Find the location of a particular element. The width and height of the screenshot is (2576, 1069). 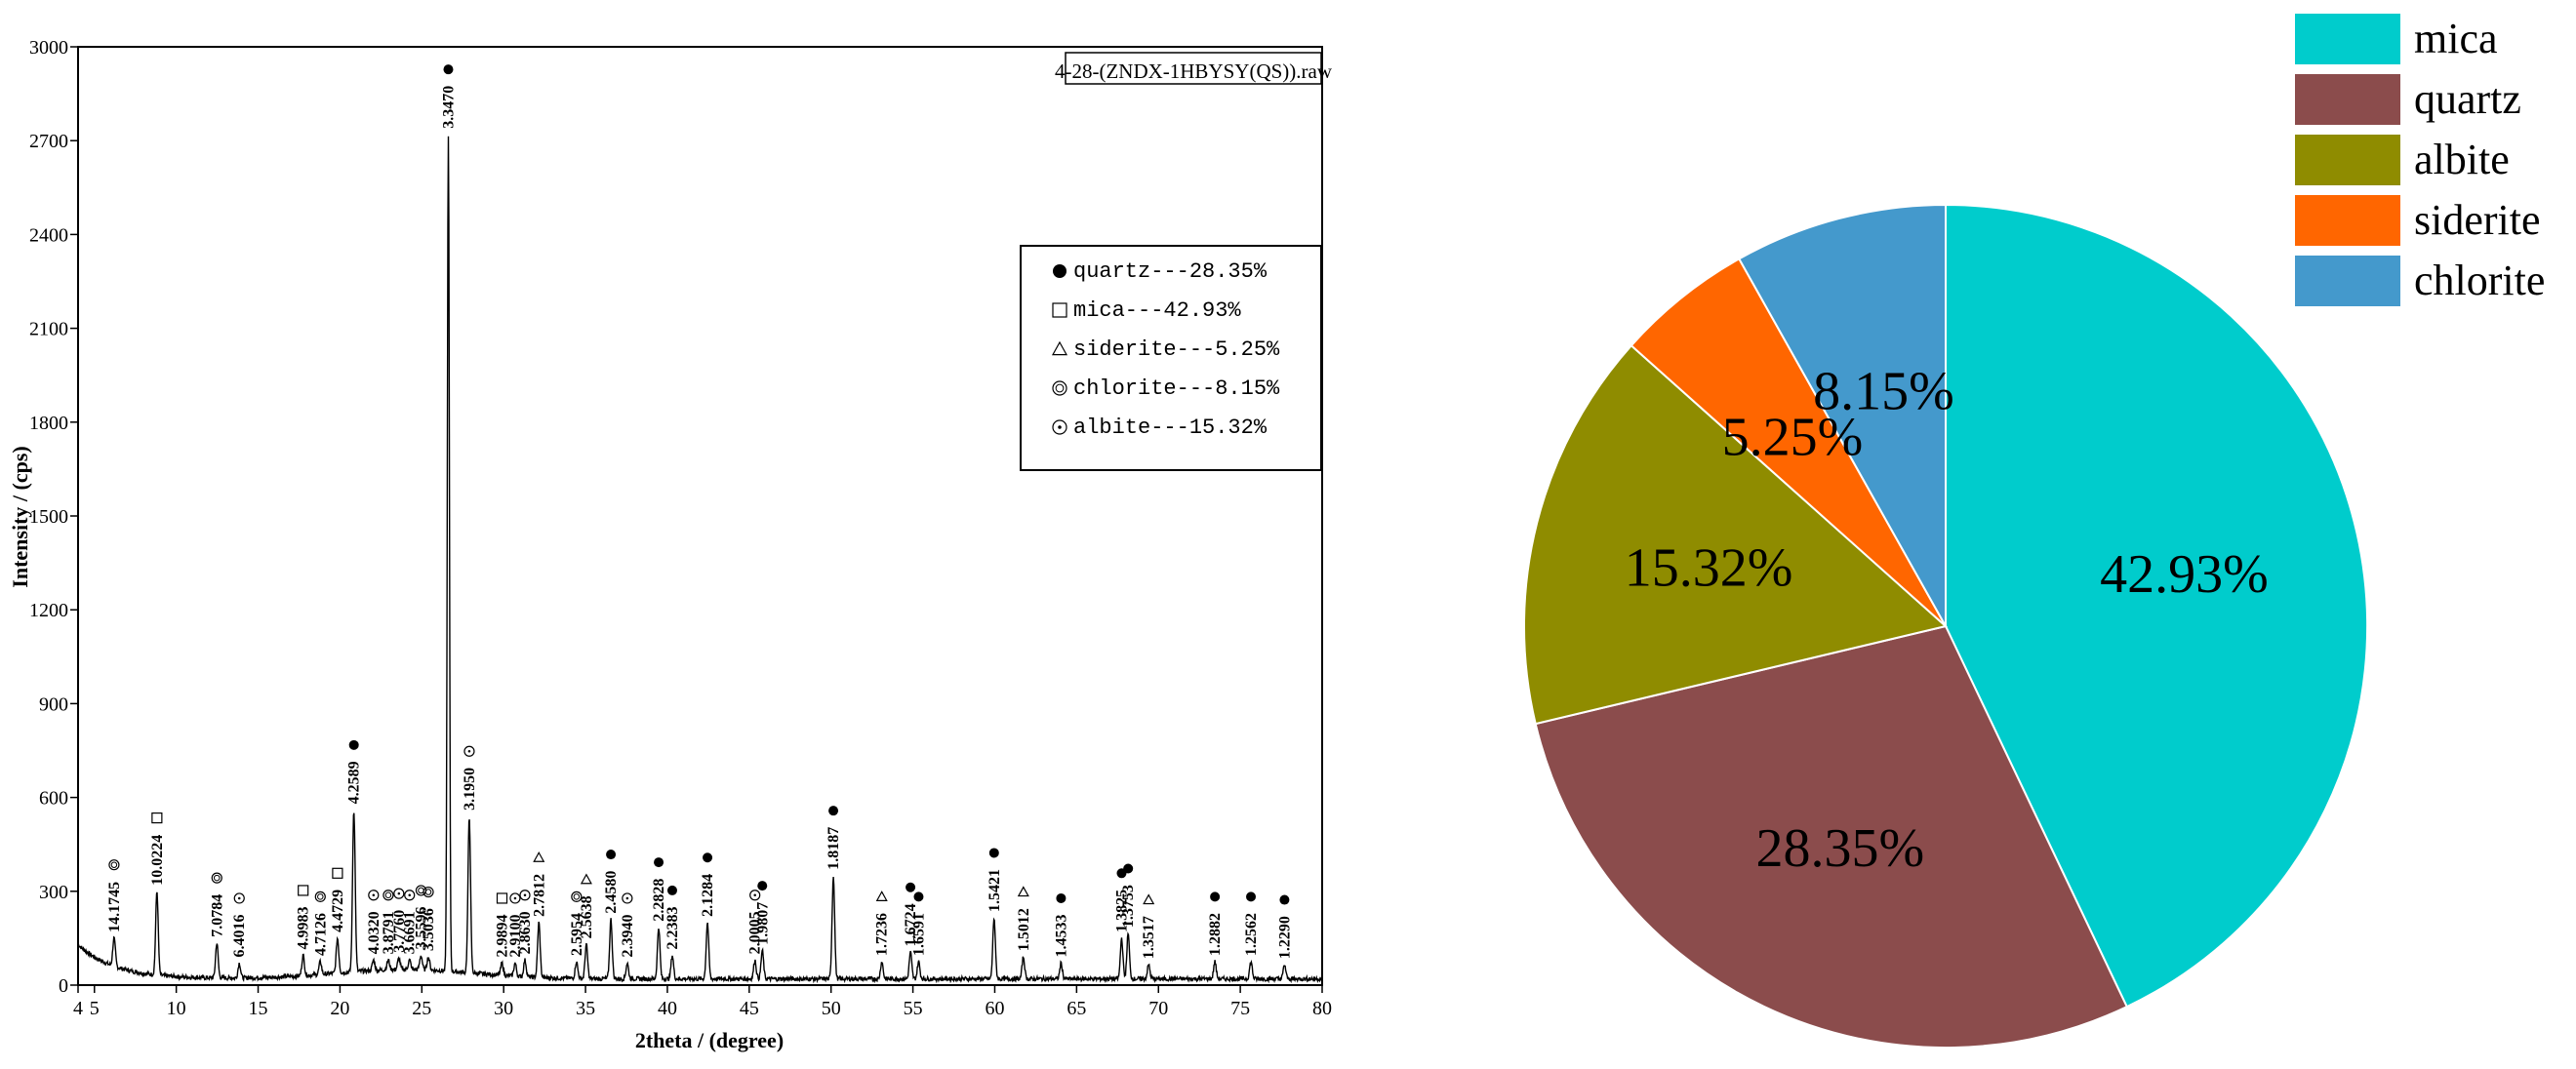

file-label: 4-28-(ZNDX-1HBYSY(QS)).raw is located at coordinates (1194, 71).